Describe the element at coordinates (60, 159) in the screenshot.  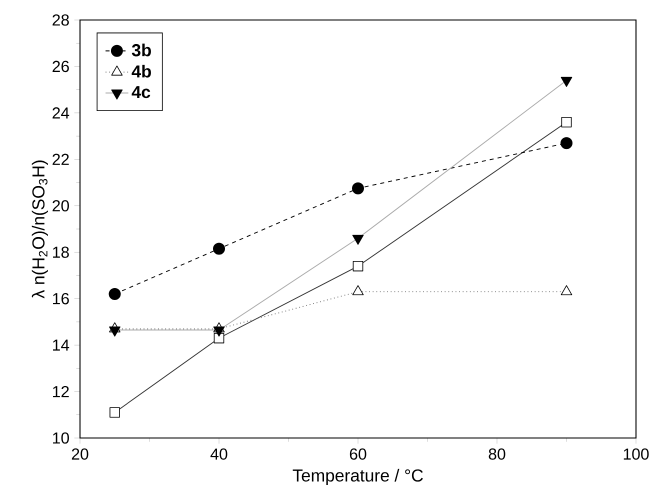
I see `y-tick-label: 22` at that location.